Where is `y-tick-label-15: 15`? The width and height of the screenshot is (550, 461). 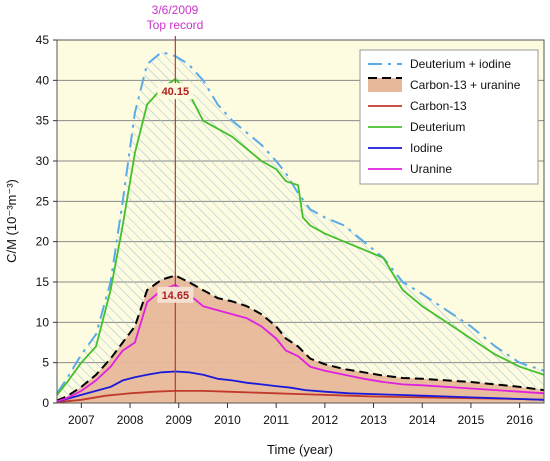 y-tick-label-15: 15 is located at coordinates (43, 282).